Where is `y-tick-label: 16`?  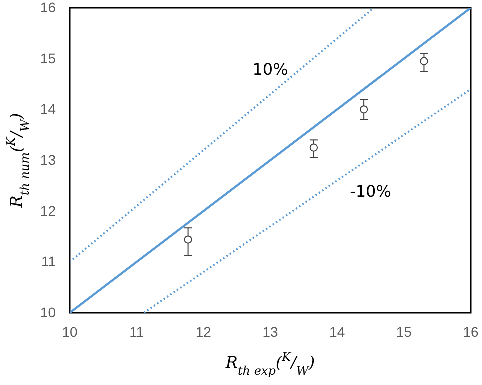 y-tick-label: 16 is located at coordinates (48, 8).